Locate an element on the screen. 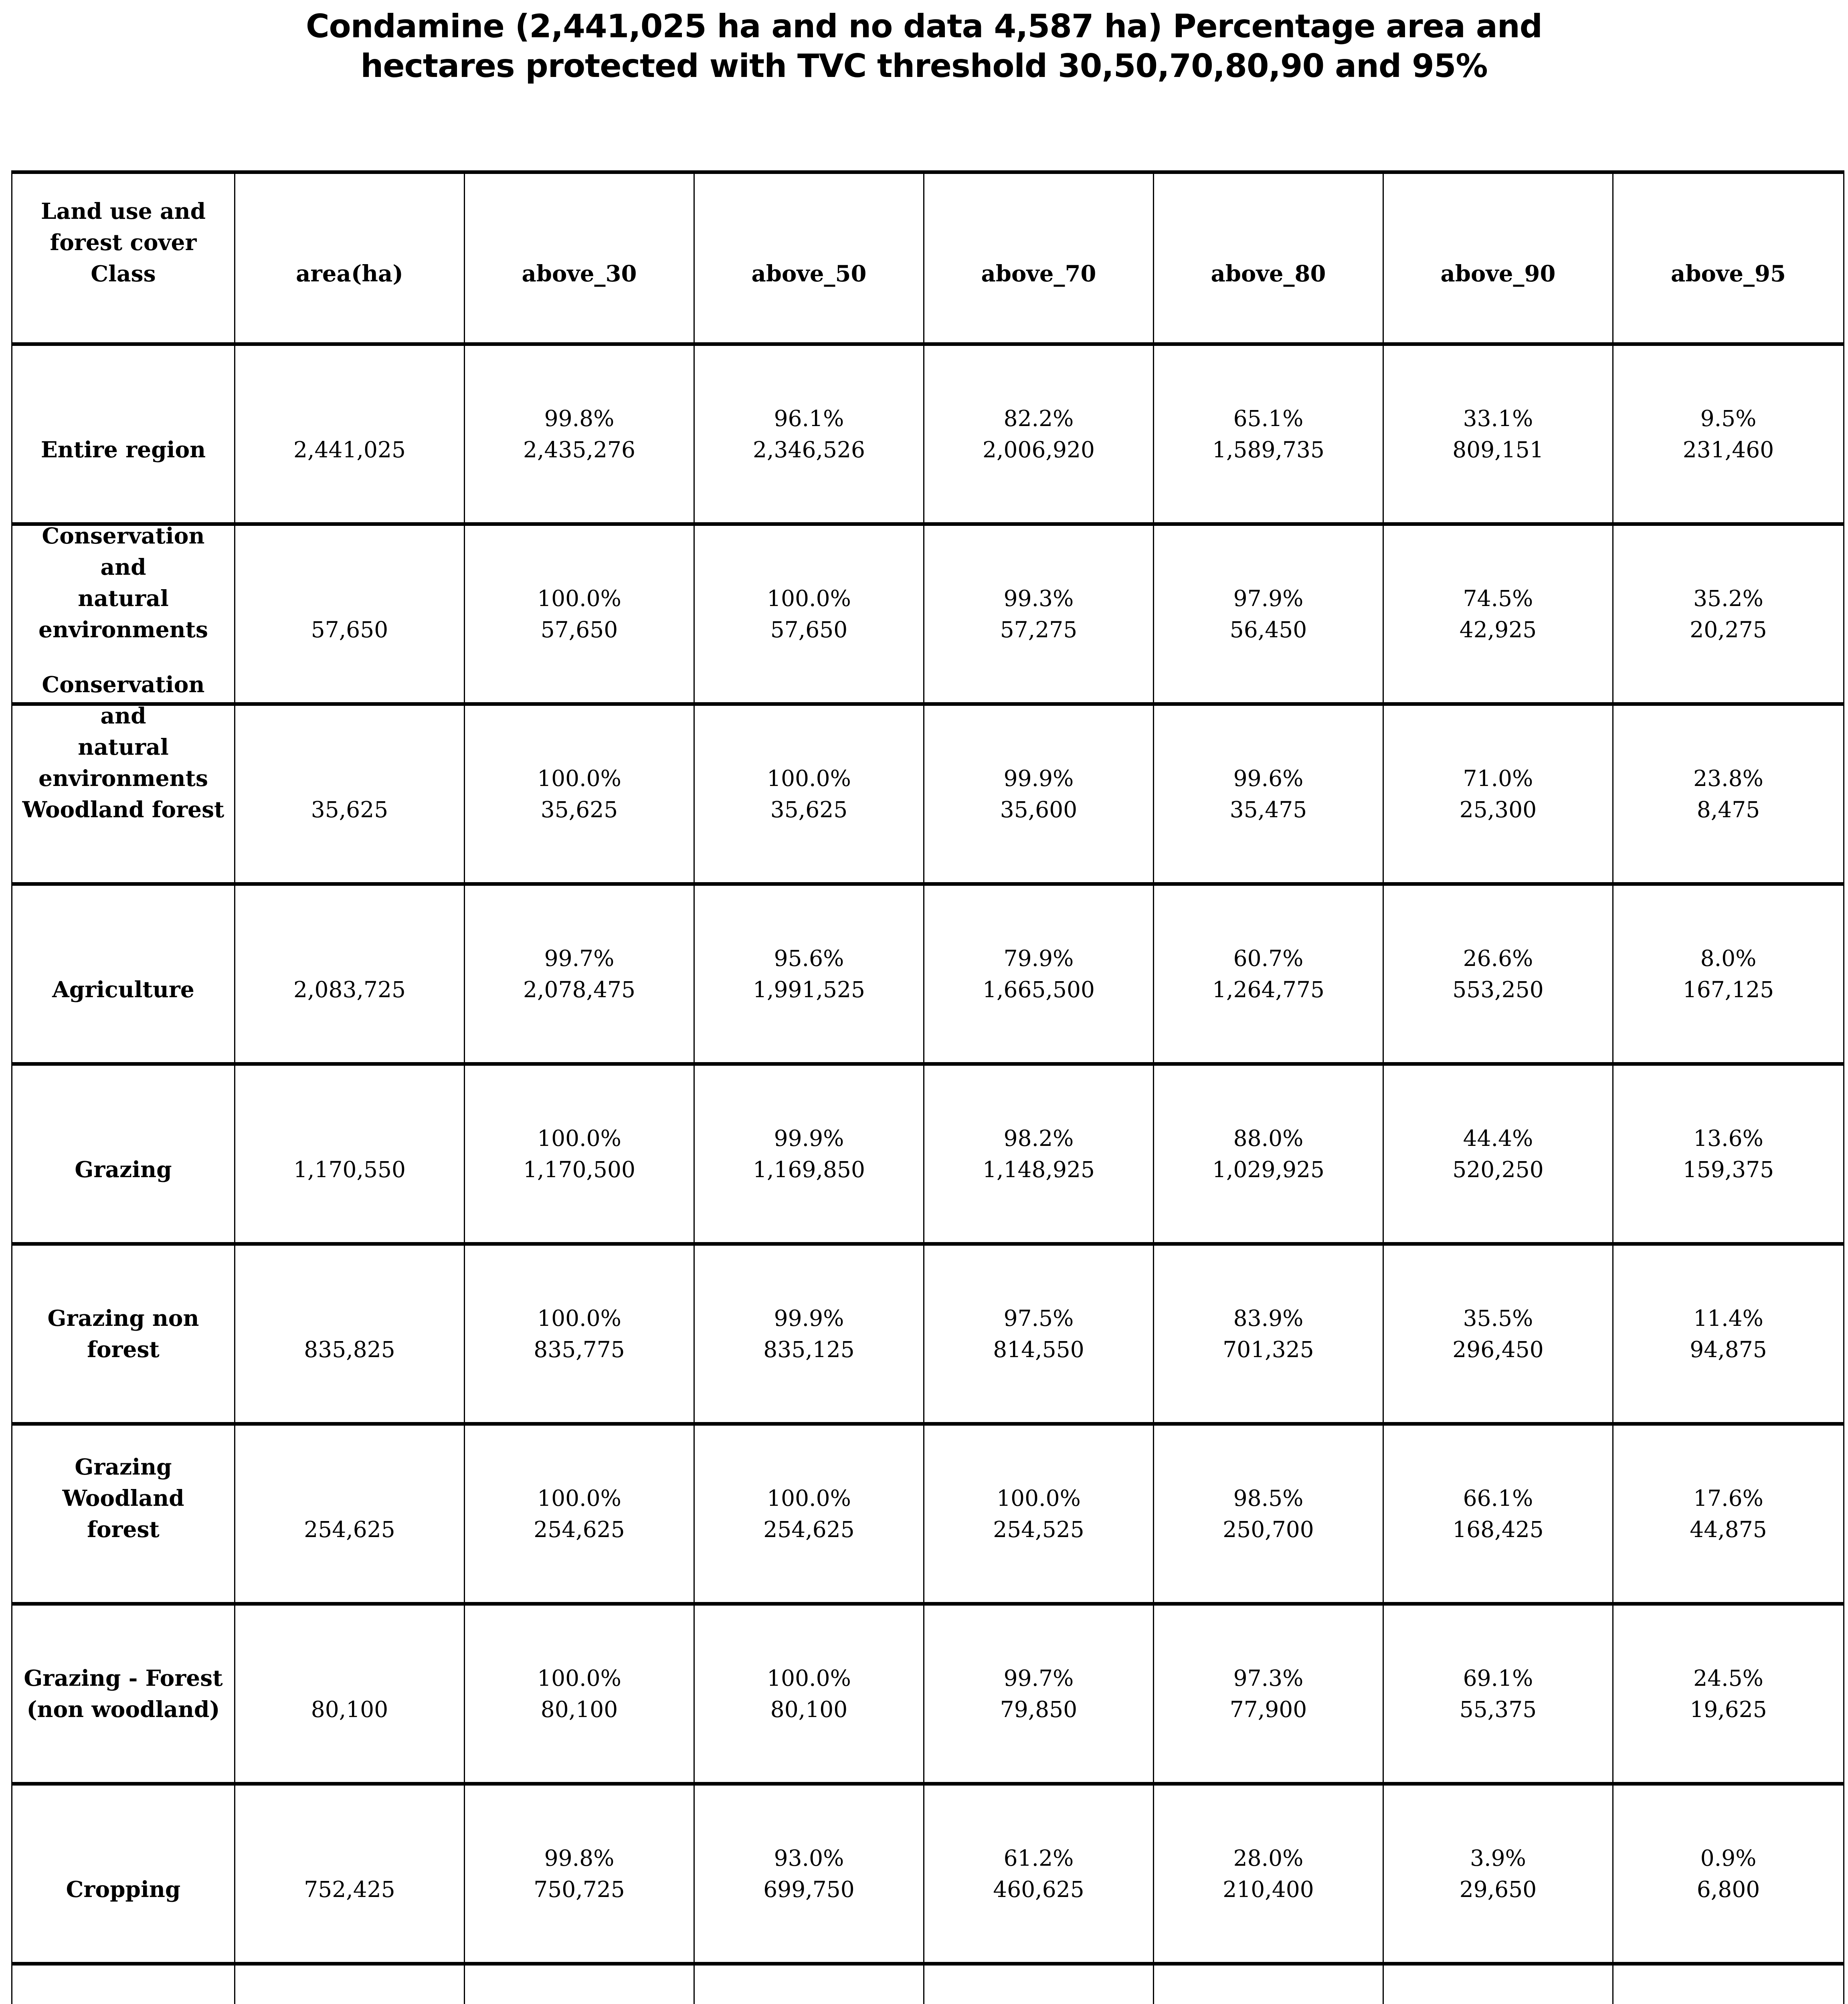 This screenshot has width=1848, height=2004. threshold-cell: 99.8% 2,435,276 is located at coordinates (580, 434).